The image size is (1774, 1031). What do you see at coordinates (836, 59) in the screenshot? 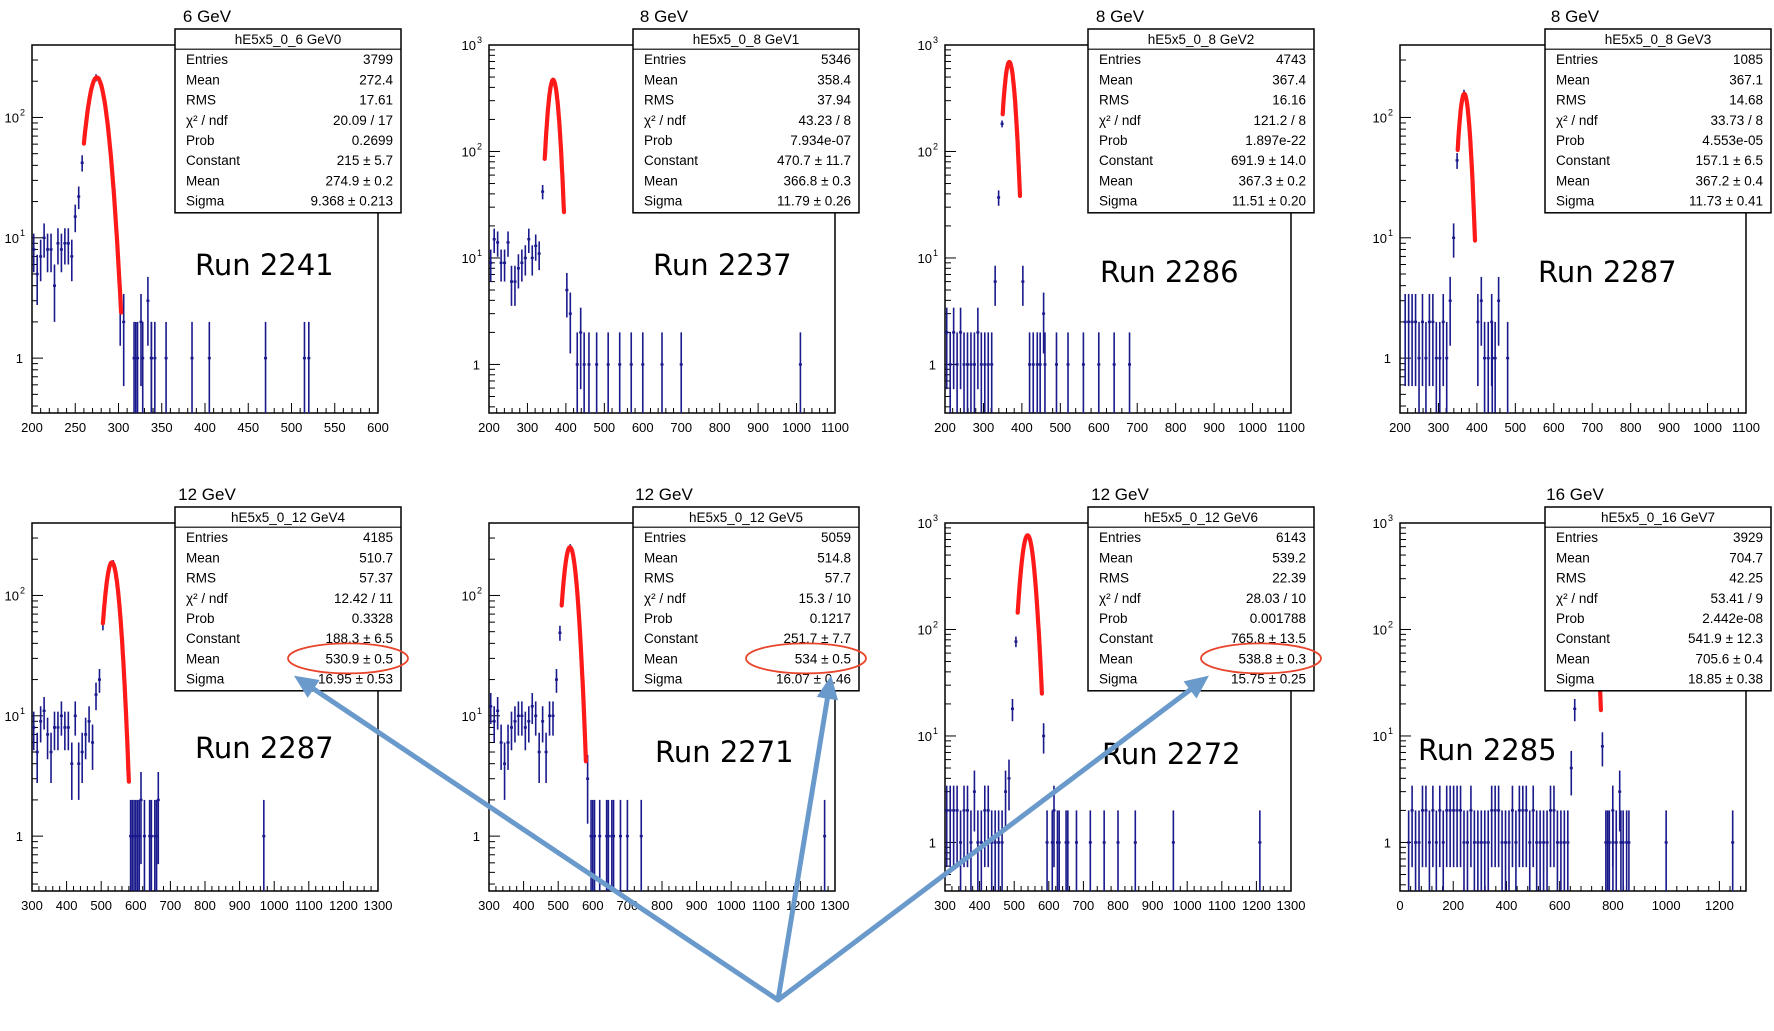
I see `stats-value: 5346` at bounding box center [836, 59].